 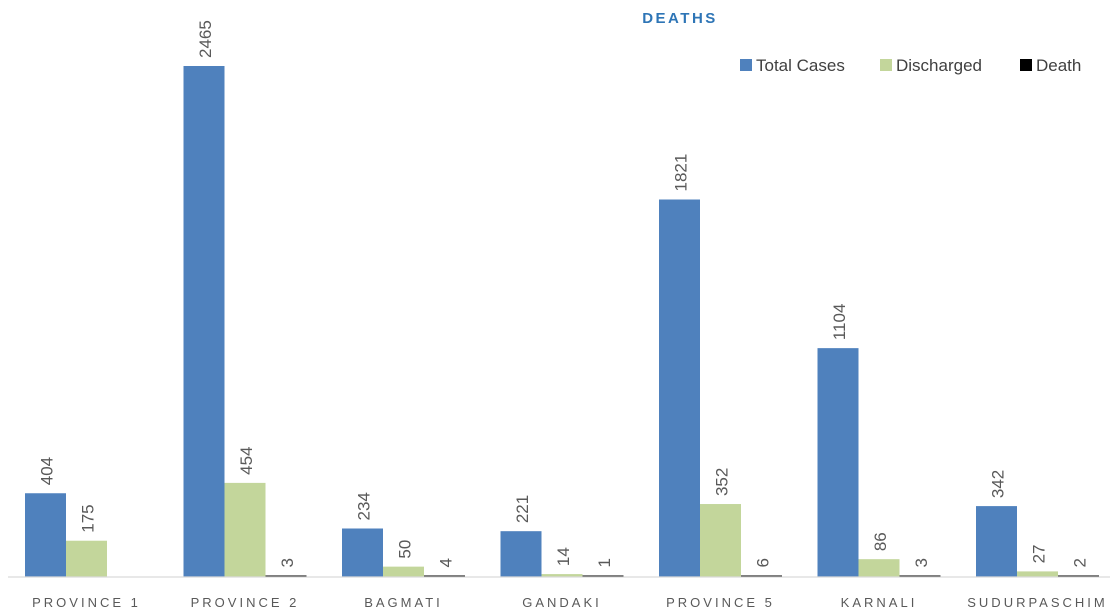 What do you see at coordinates (405, 549) in the screenshot?
I see `data-label: 50` at bounding box center [405, 549].